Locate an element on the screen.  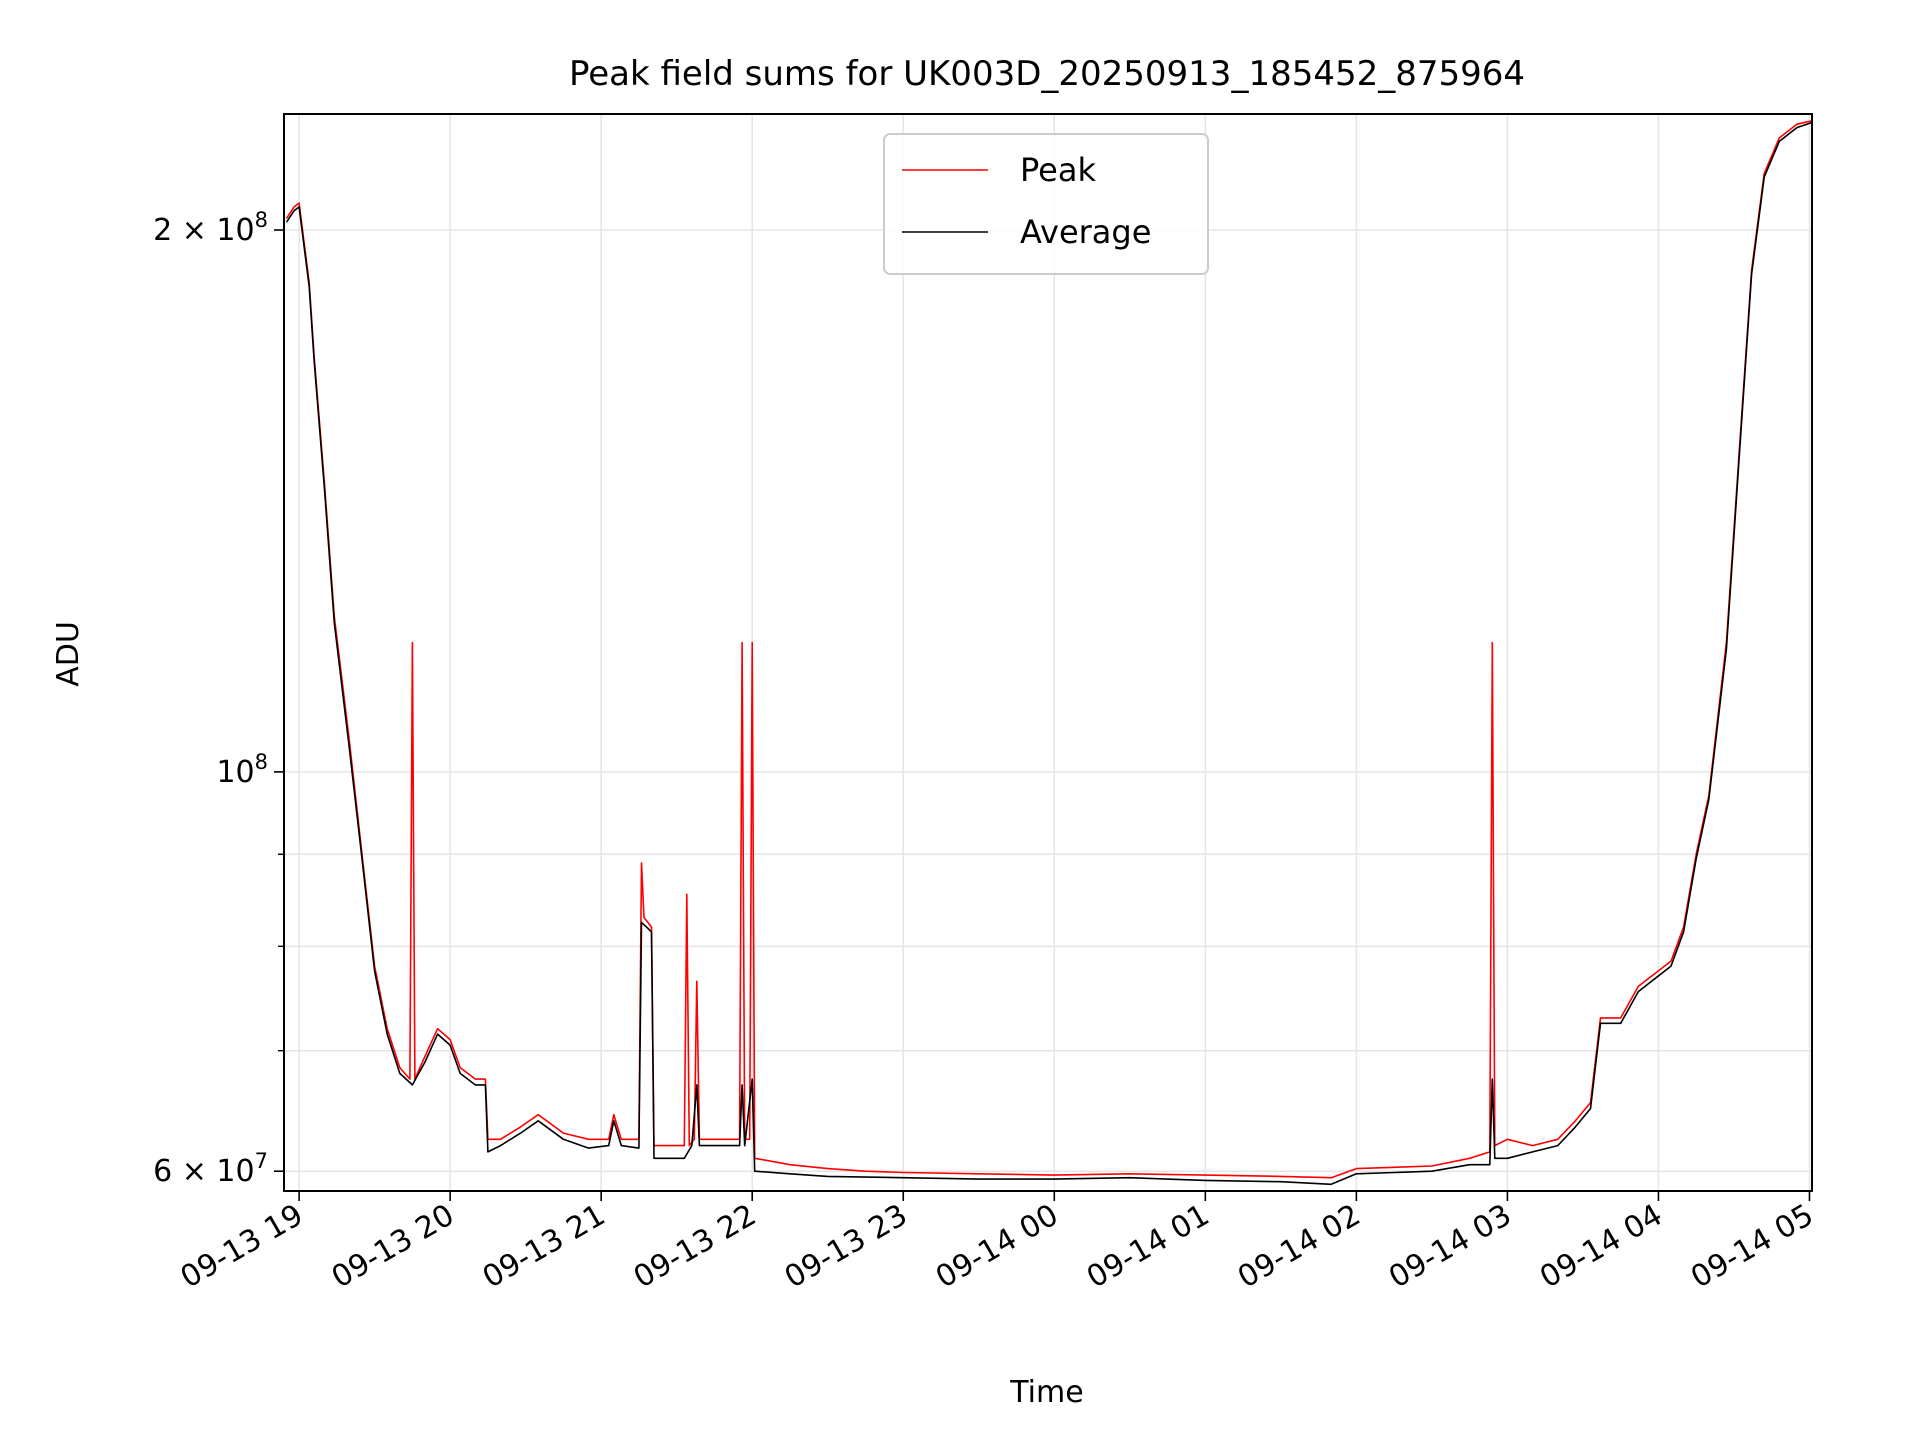
x-axis-label: Time is located at coordinates (1046, 1392).